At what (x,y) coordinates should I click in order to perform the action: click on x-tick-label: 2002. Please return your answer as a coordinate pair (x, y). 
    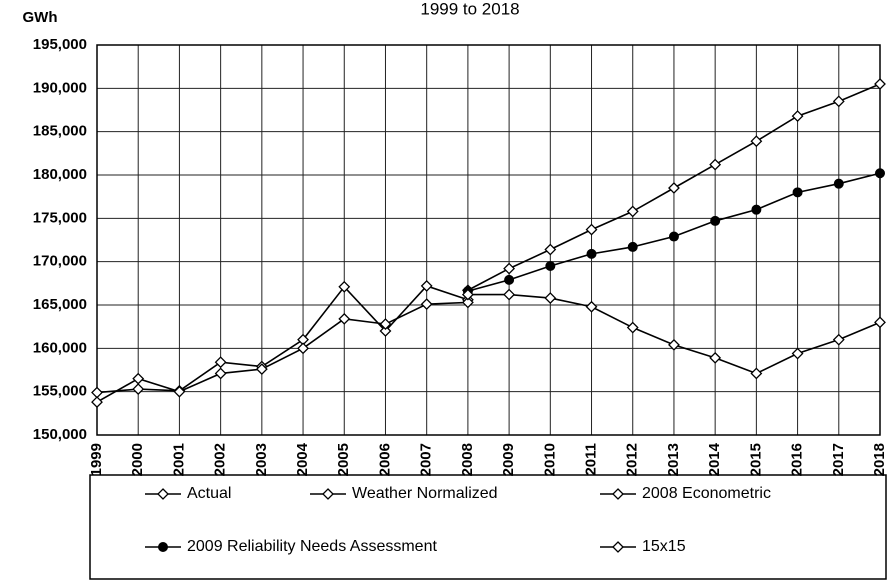
    Looking at the image, I should click on (220, 459).